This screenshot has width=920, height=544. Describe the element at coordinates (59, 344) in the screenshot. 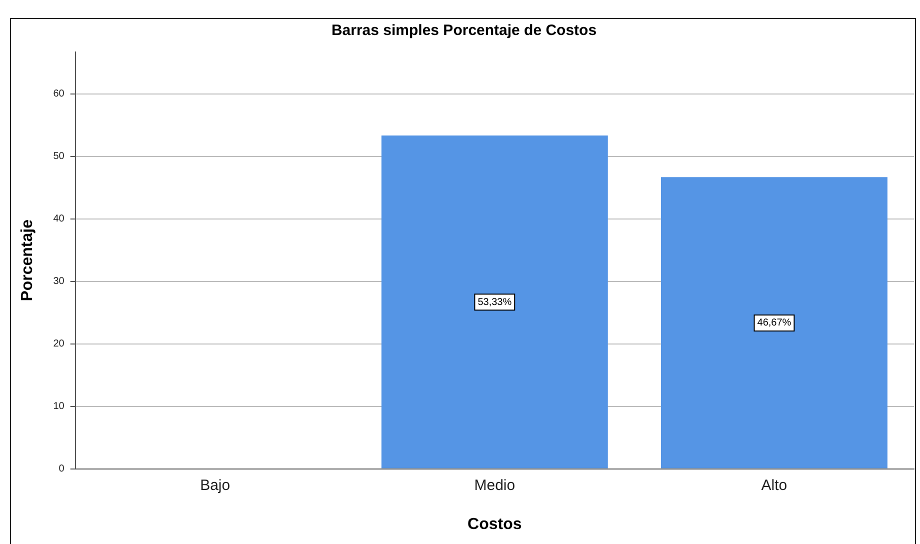

I see `y-tick-label: 20` at that location.